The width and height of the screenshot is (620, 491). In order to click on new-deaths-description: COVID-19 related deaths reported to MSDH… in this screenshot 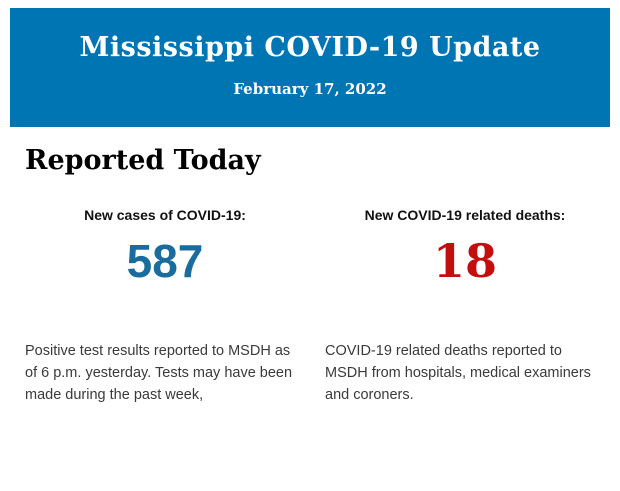, I will do `click(458, 373)`.